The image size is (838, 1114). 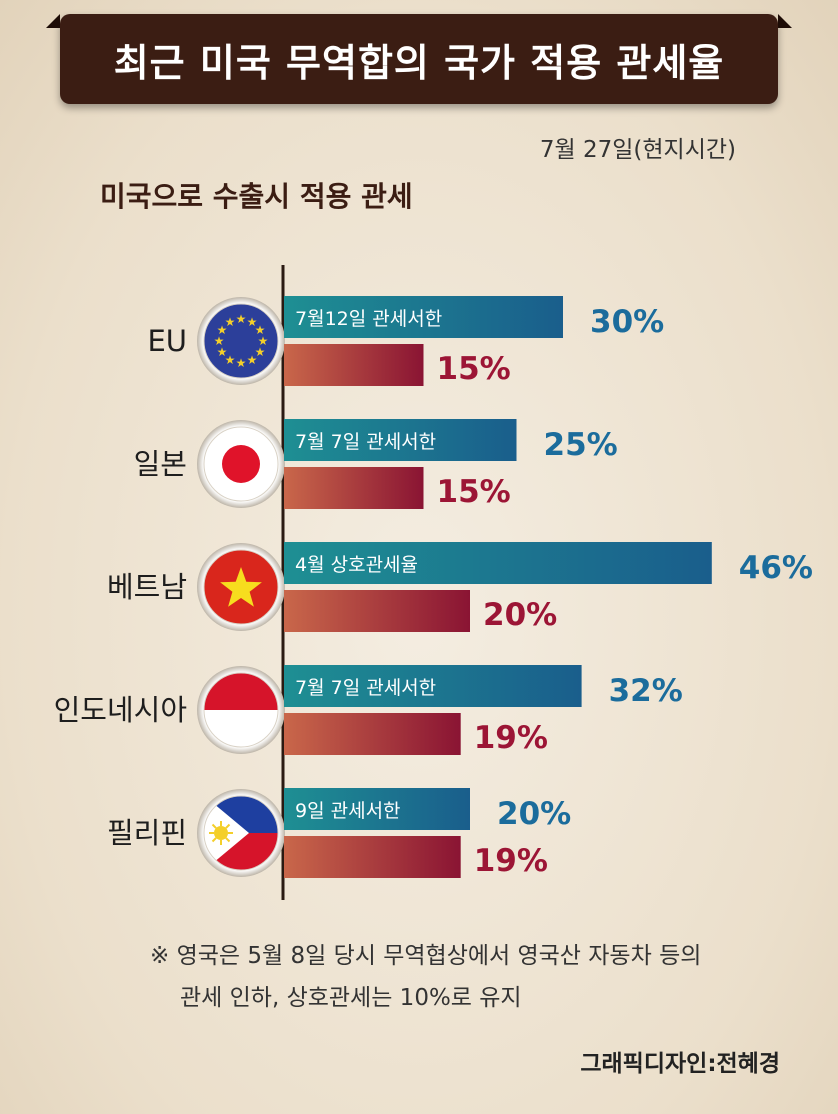 What do you see at coordinates (53, 21) in the screenshot?
I see `banner-fold-left` at bounding box center [53, 21].